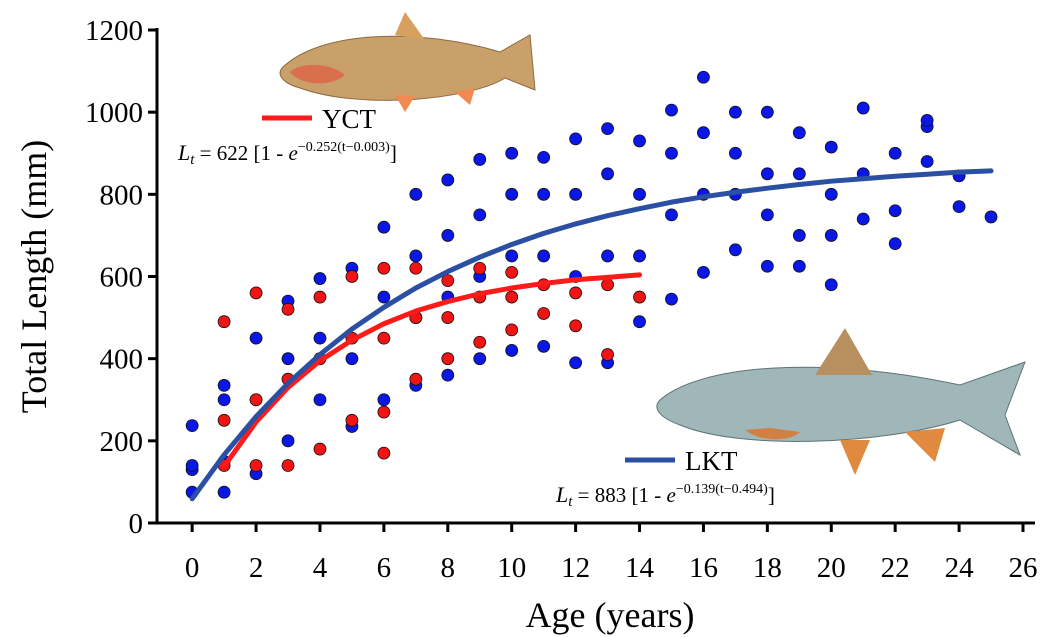  I want to click on equation-part: −0.252(t−0.003), so click(344, 147).